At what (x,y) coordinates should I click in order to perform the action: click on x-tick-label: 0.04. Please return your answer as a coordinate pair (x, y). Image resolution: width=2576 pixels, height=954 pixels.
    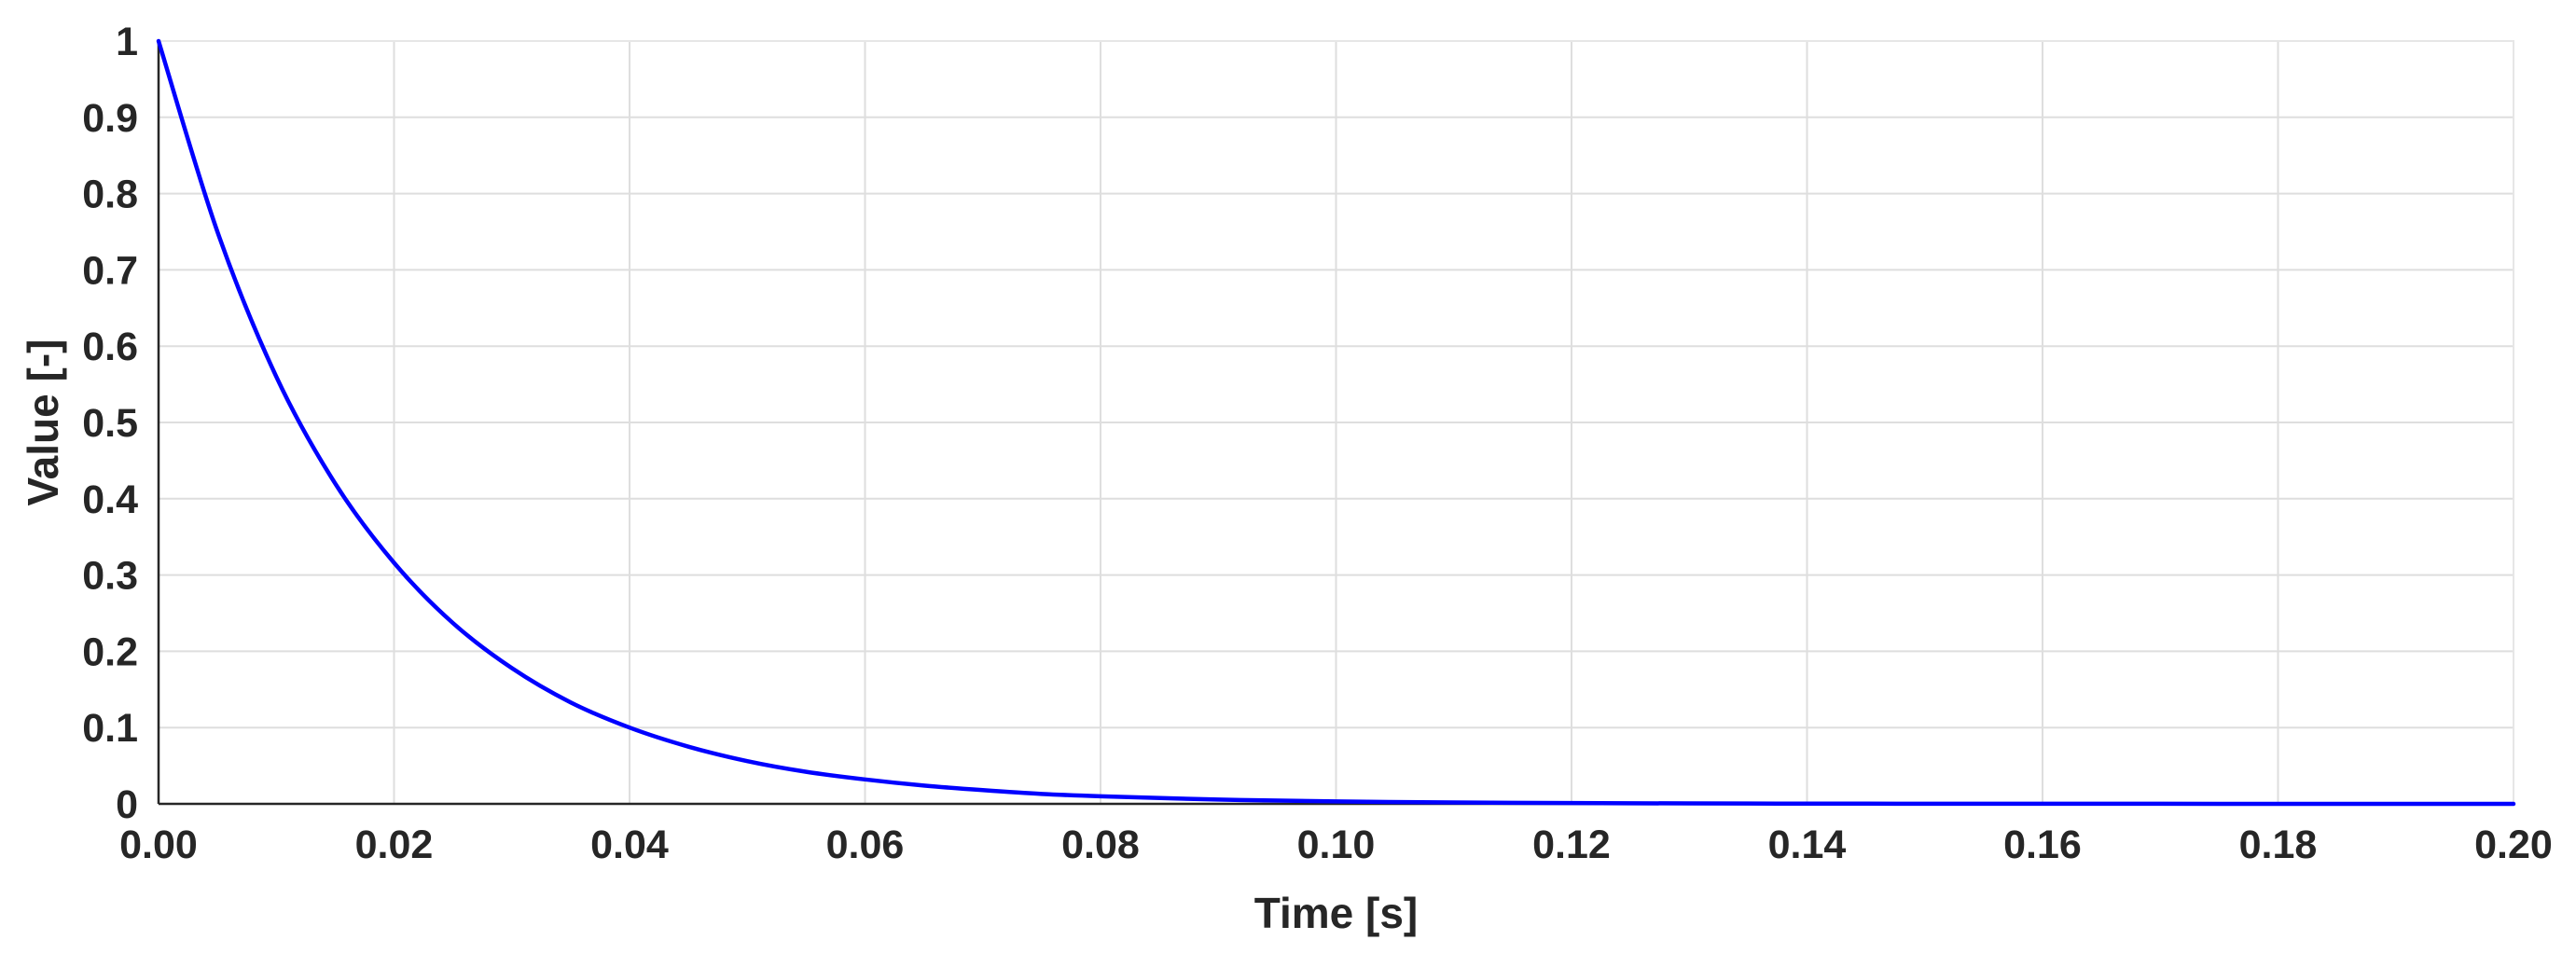
    Looking at the image, I should click on (629, 845).